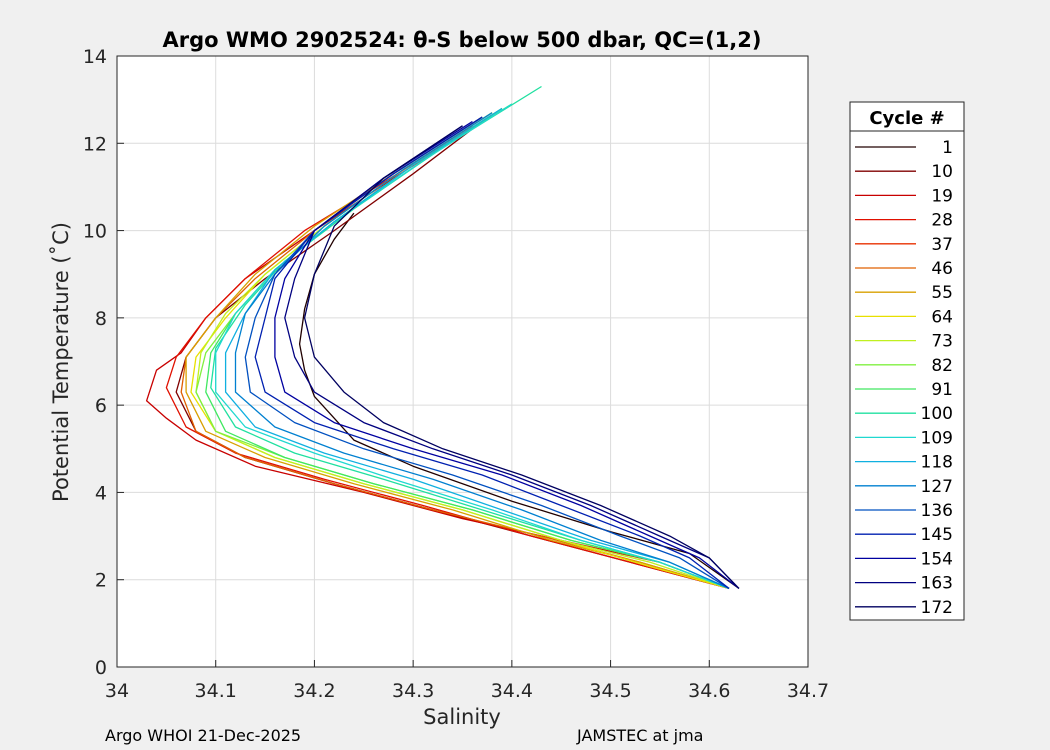 This screenshot has height=750, width=1050. Describe the element at coordinates (117, 691) in the screenshot. I see `x-tick-label: 34` at that location.